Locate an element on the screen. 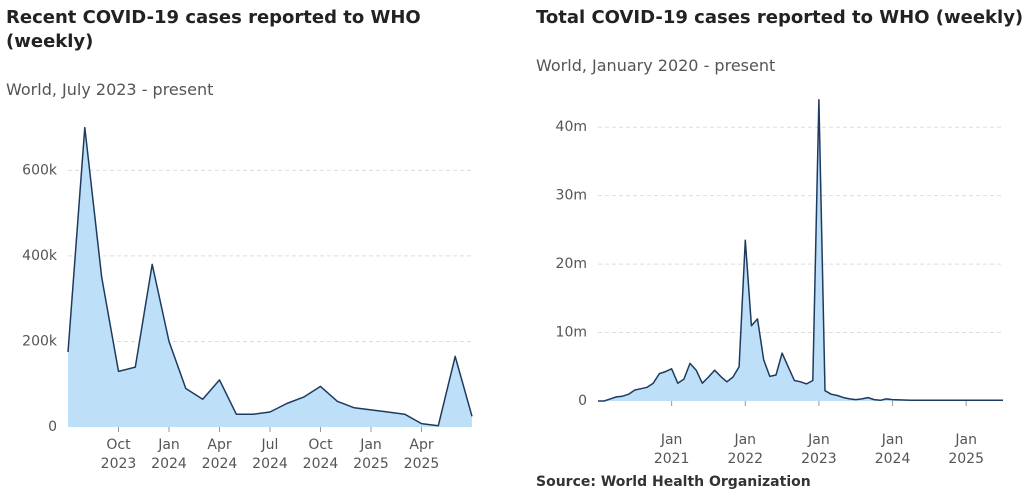 This screenshot has width=1024, height=492. y-tick-label: 400k is located at coordinates (40, 256).